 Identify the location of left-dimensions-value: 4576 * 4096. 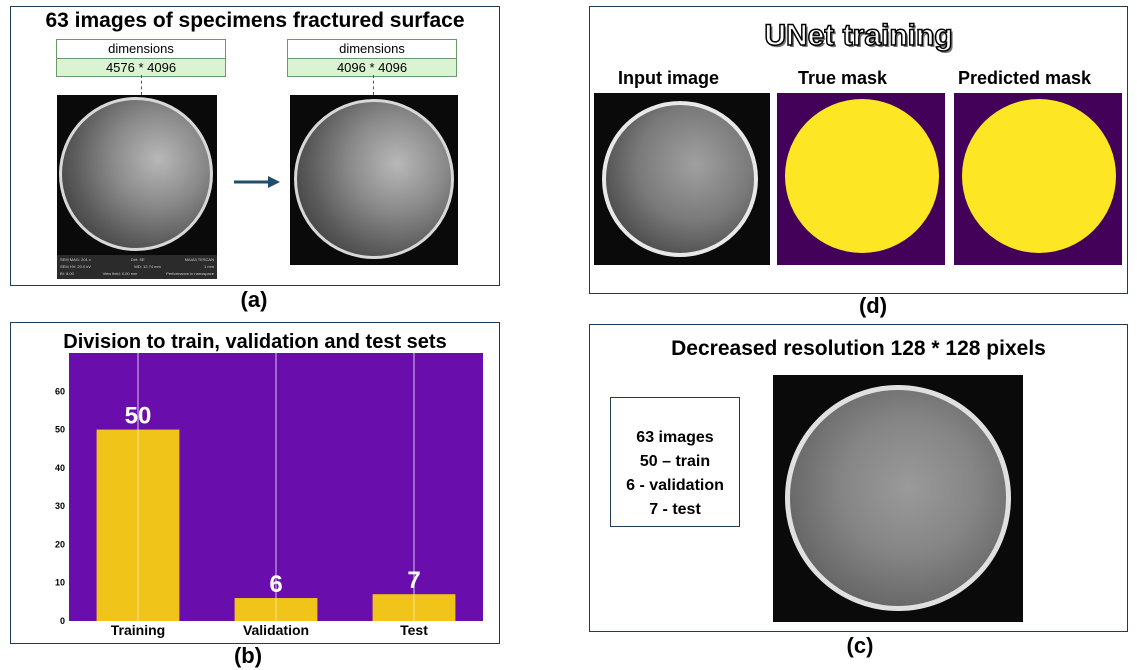
(141, 67).